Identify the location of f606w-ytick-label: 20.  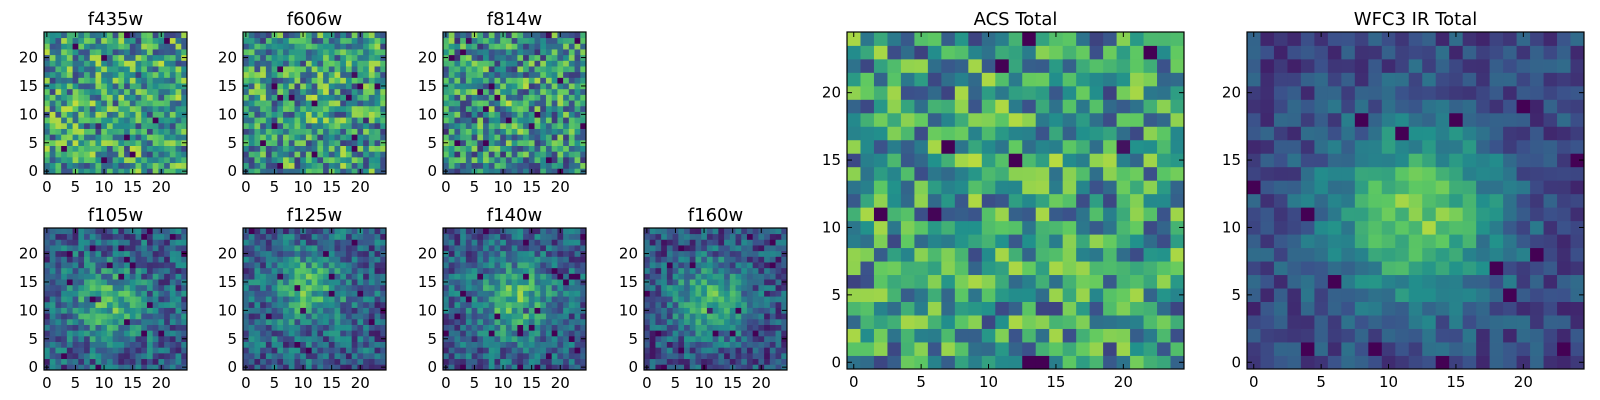
(227, 58).